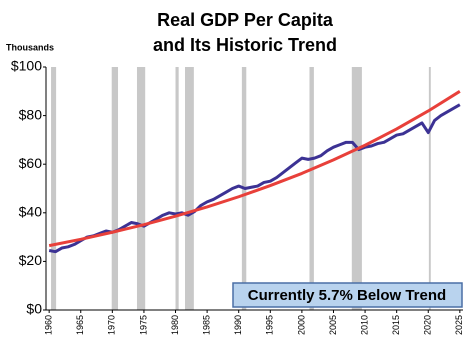 This screenshot has width=474, height=344. What do you see at coordinates (396, 325) in the screenshot?
I see `x-tick-label: 2015` at bounding box center [396, 325].